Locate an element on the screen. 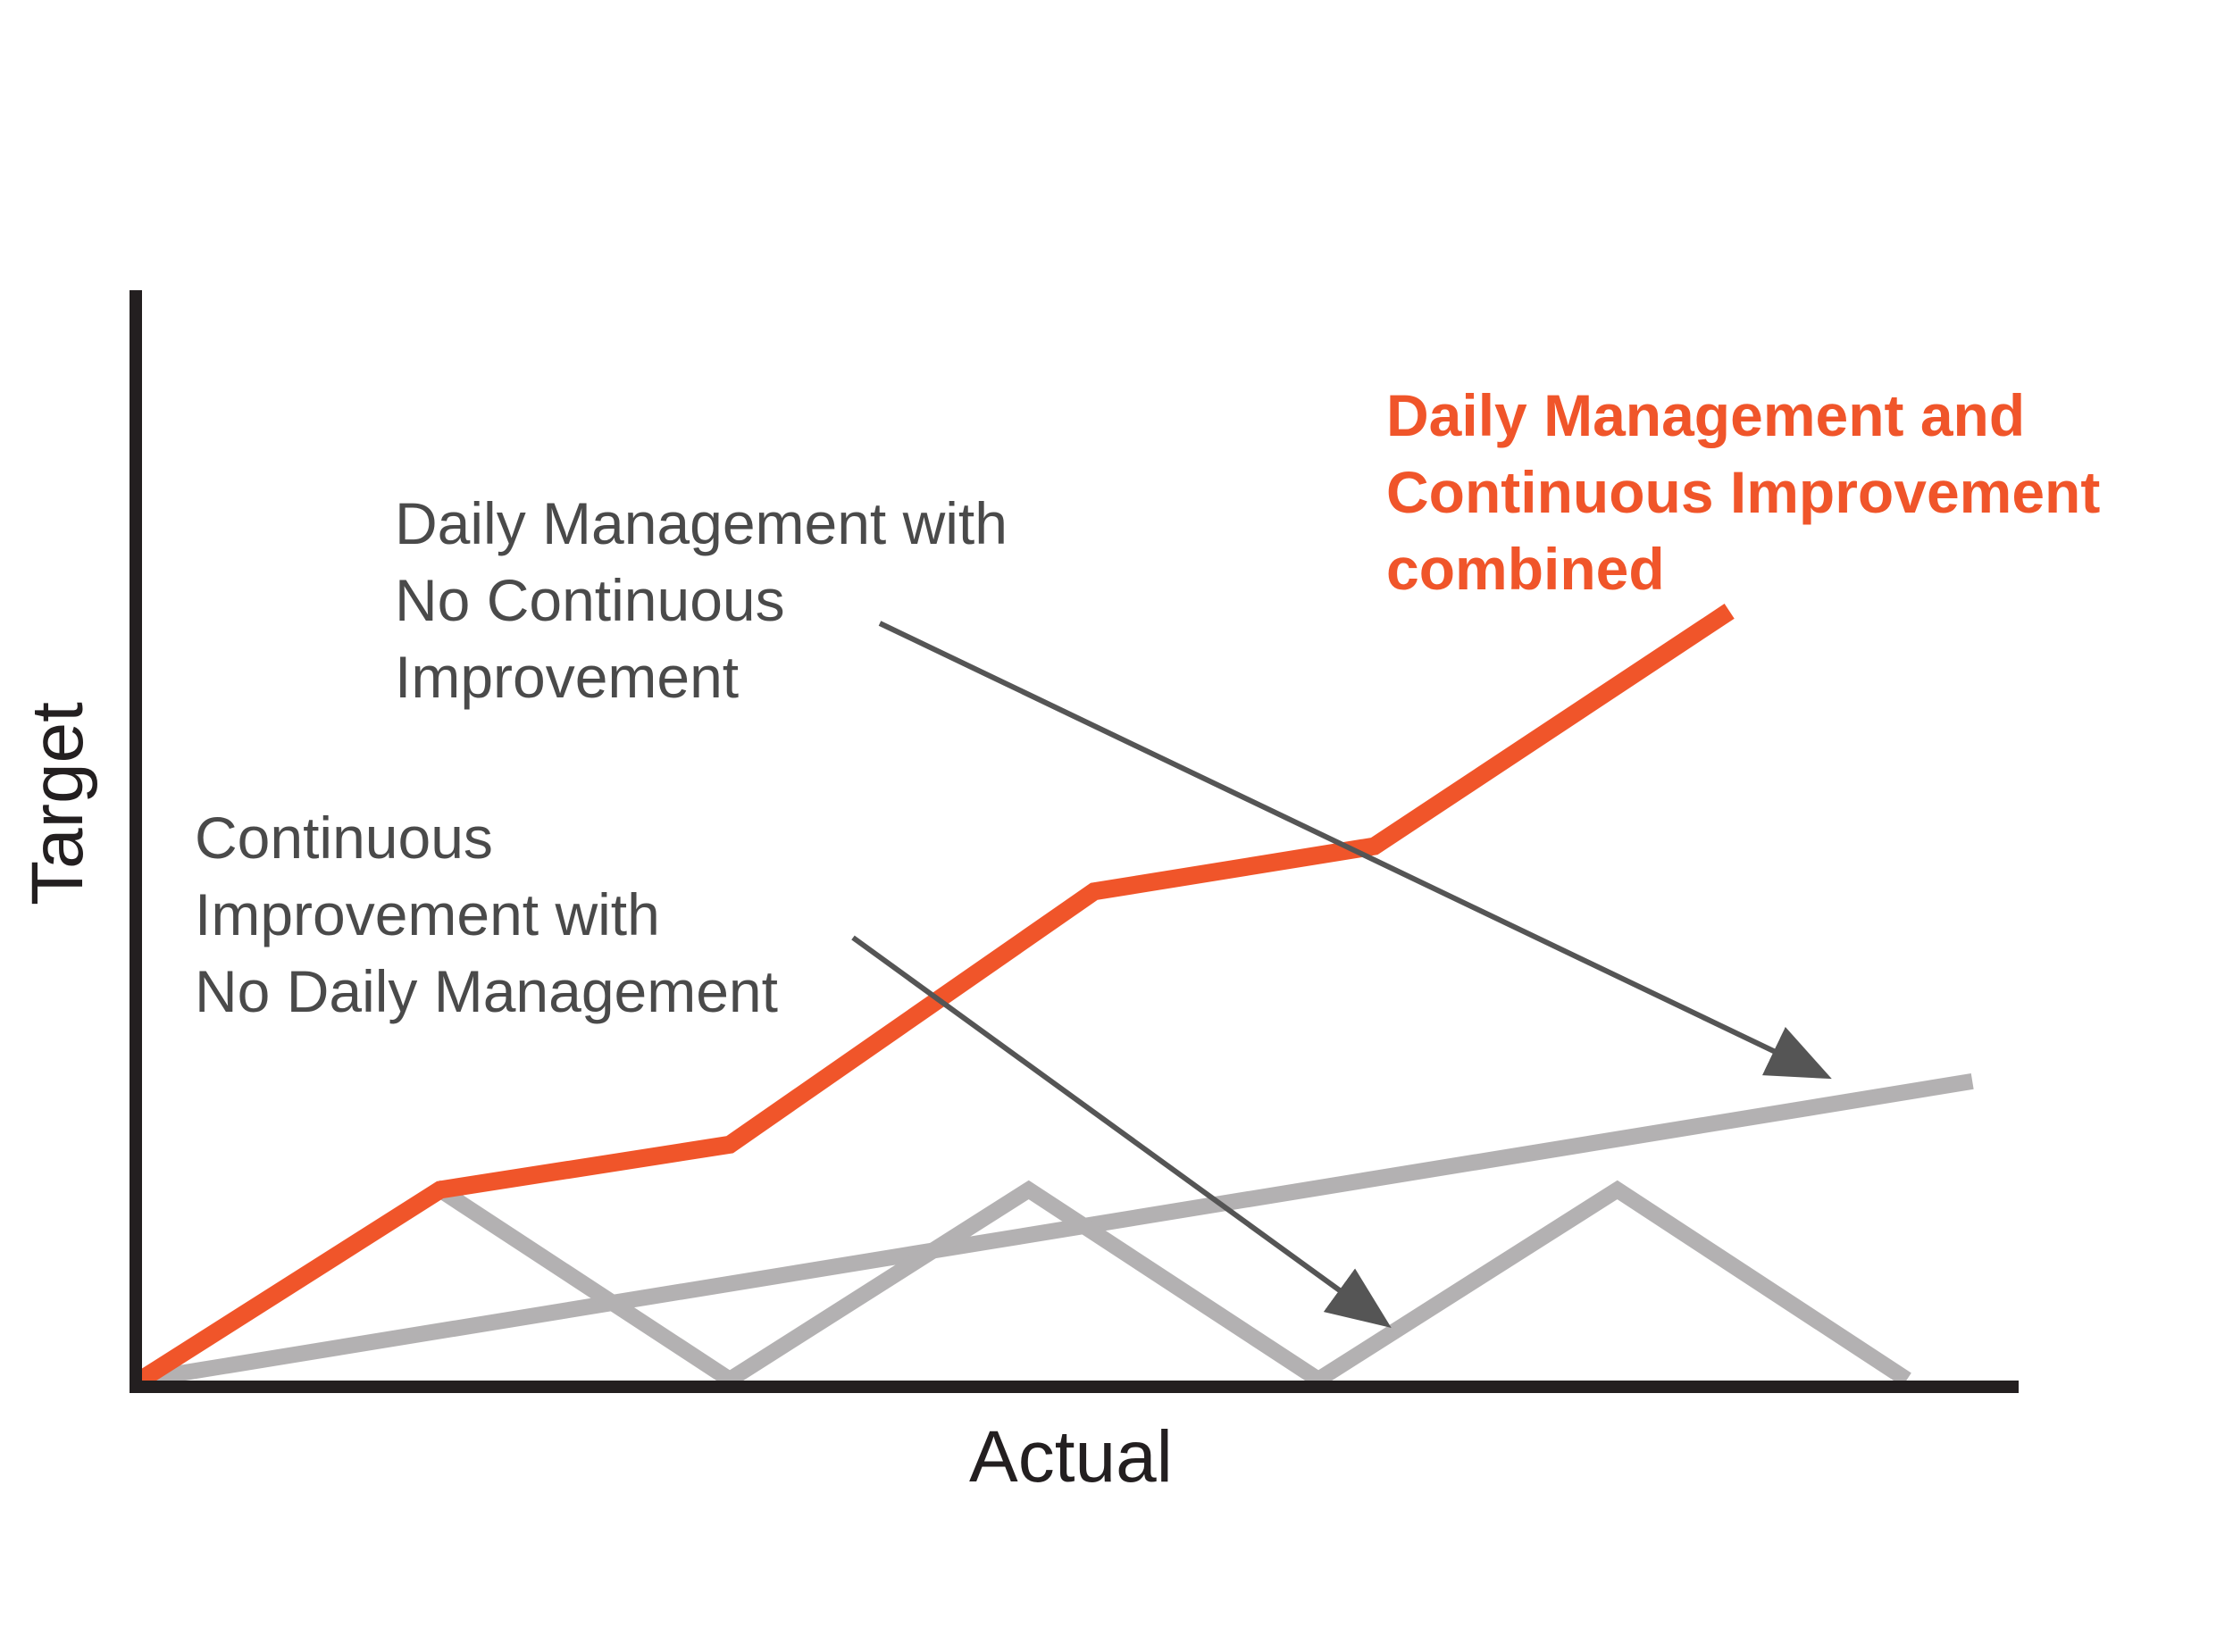  annotation-dm-no-ci-line-3: Improvement is located at coordinates (567, 677).